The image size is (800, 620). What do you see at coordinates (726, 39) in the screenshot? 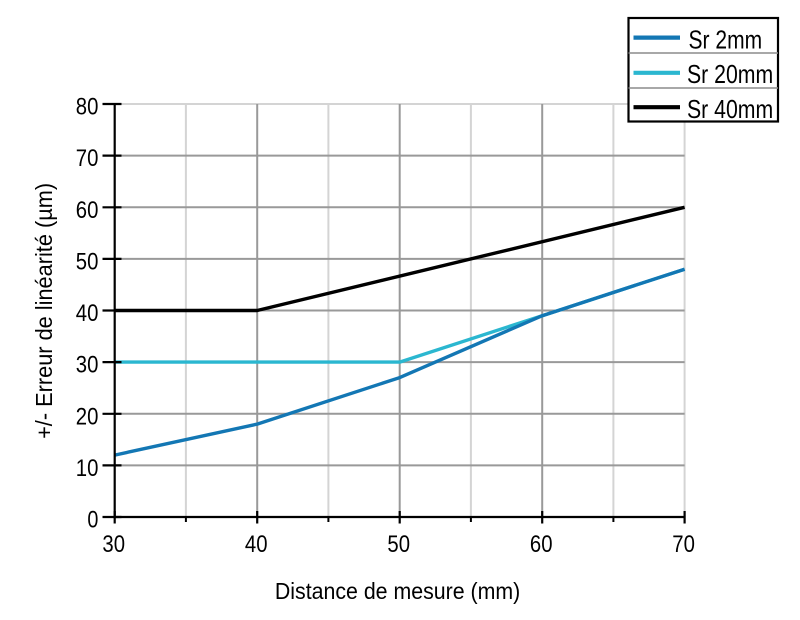
I see `svg-text: Sr 2mm` at bounding box center [726, 39].